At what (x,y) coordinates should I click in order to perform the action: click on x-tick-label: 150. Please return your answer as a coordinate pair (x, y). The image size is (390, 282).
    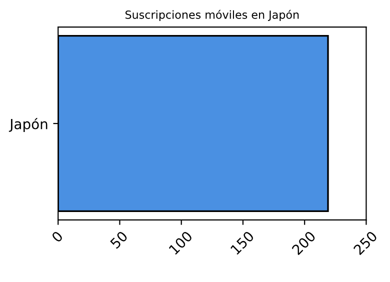
    Looking at the image, I should click on (242, 242).